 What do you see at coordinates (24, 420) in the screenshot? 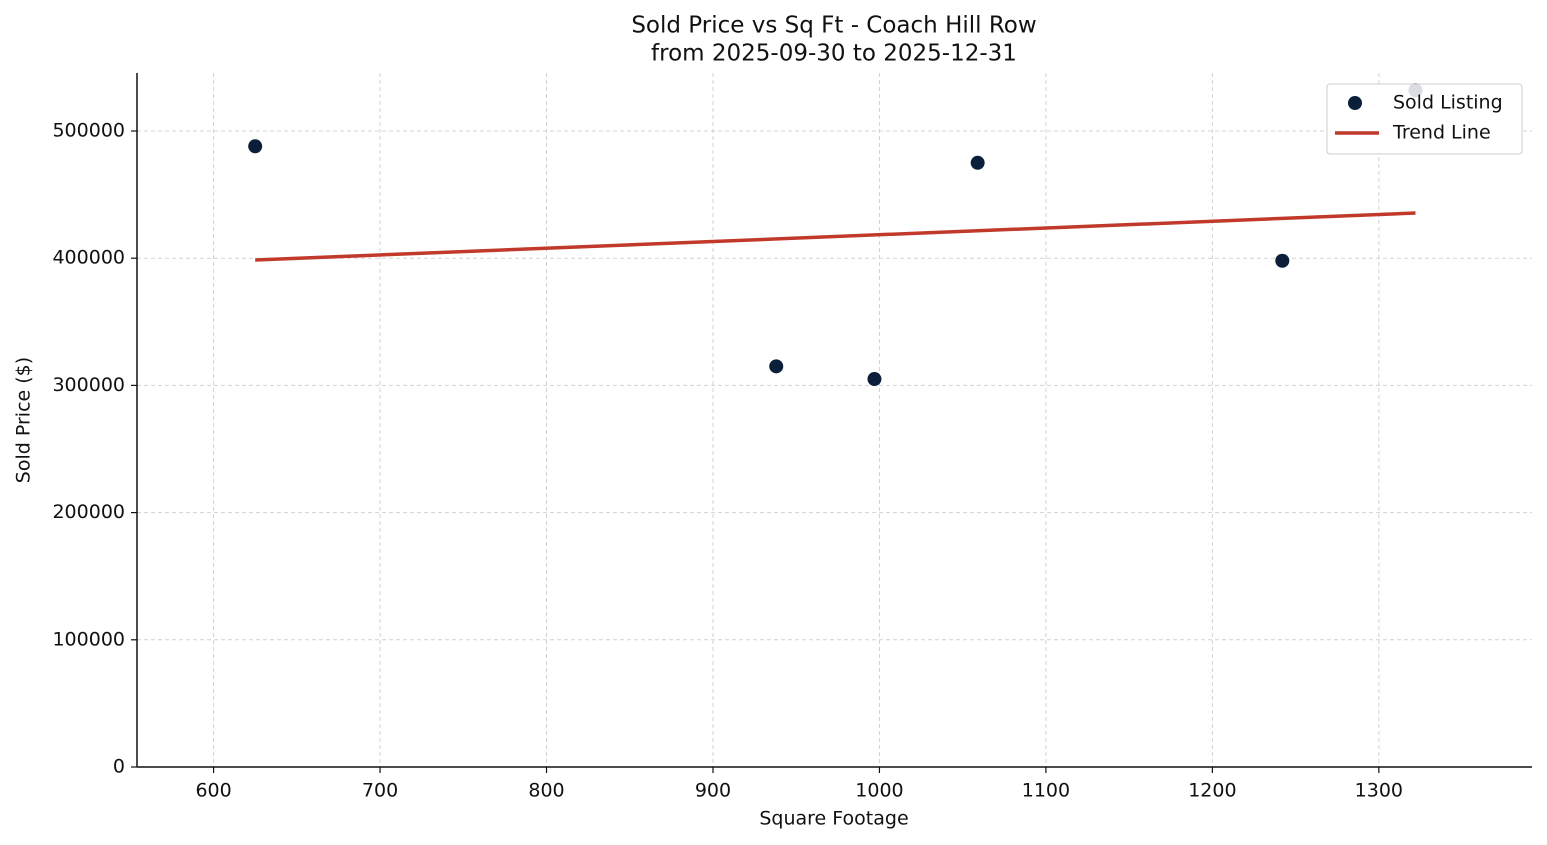
I see `y-axis-label: Sold Price ($)` at bounding box center [24, 420].